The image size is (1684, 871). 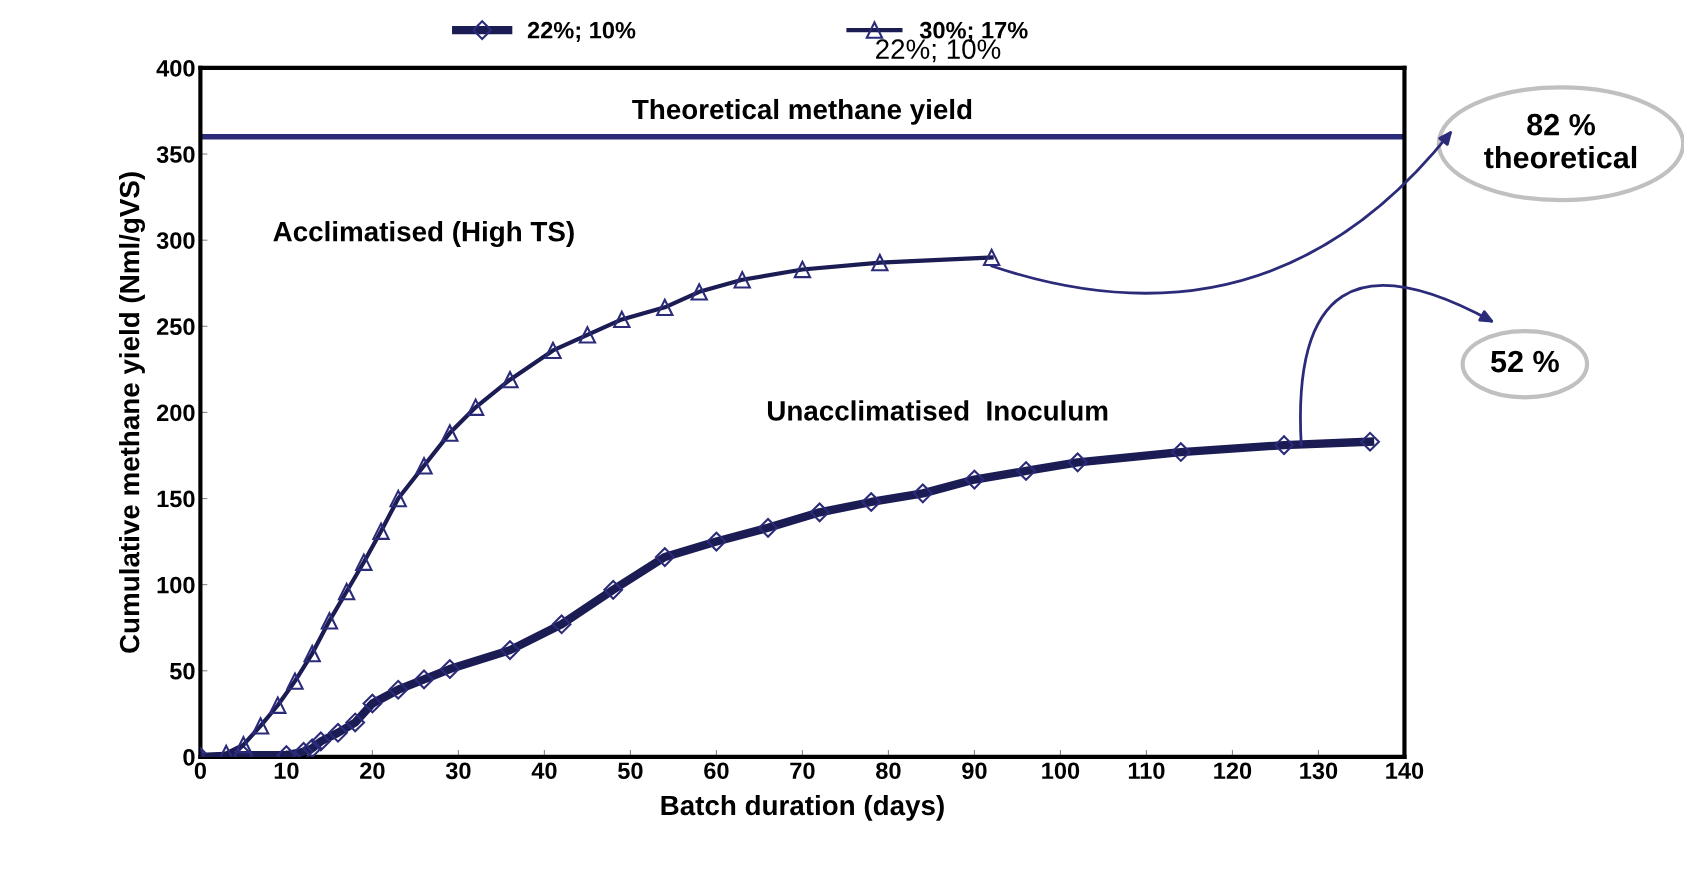 What do you see at coordinates (974, 771) in the screenshot?
I see `x-tick-label: 90` at bounding box center [974, 771].